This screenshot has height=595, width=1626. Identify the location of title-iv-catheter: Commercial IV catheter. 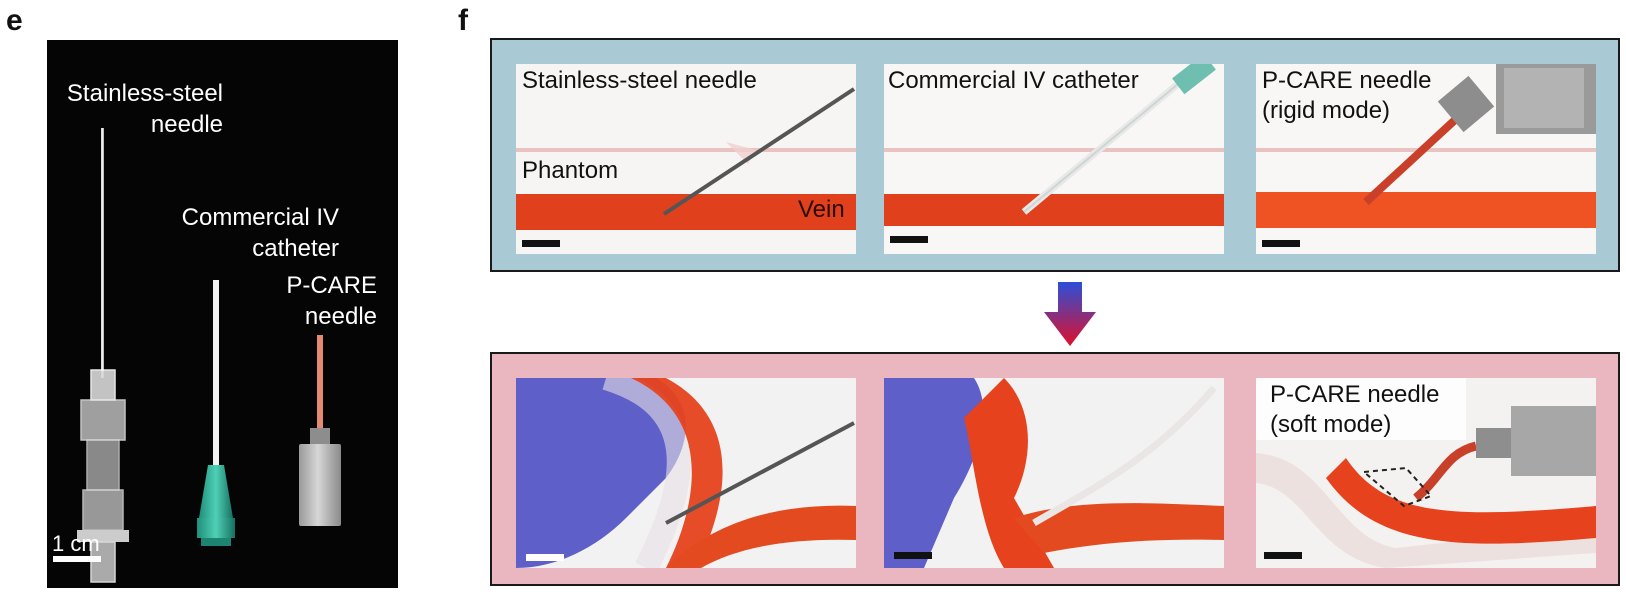
(1013, 80).